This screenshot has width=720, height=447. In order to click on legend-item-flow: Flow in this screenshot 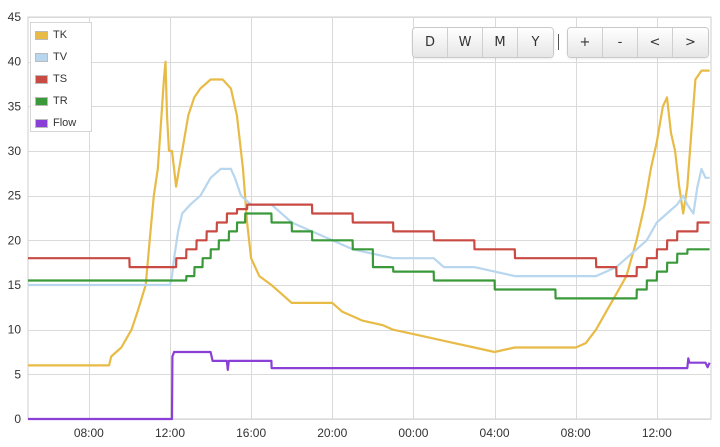, I will do `click(55, 123)`.